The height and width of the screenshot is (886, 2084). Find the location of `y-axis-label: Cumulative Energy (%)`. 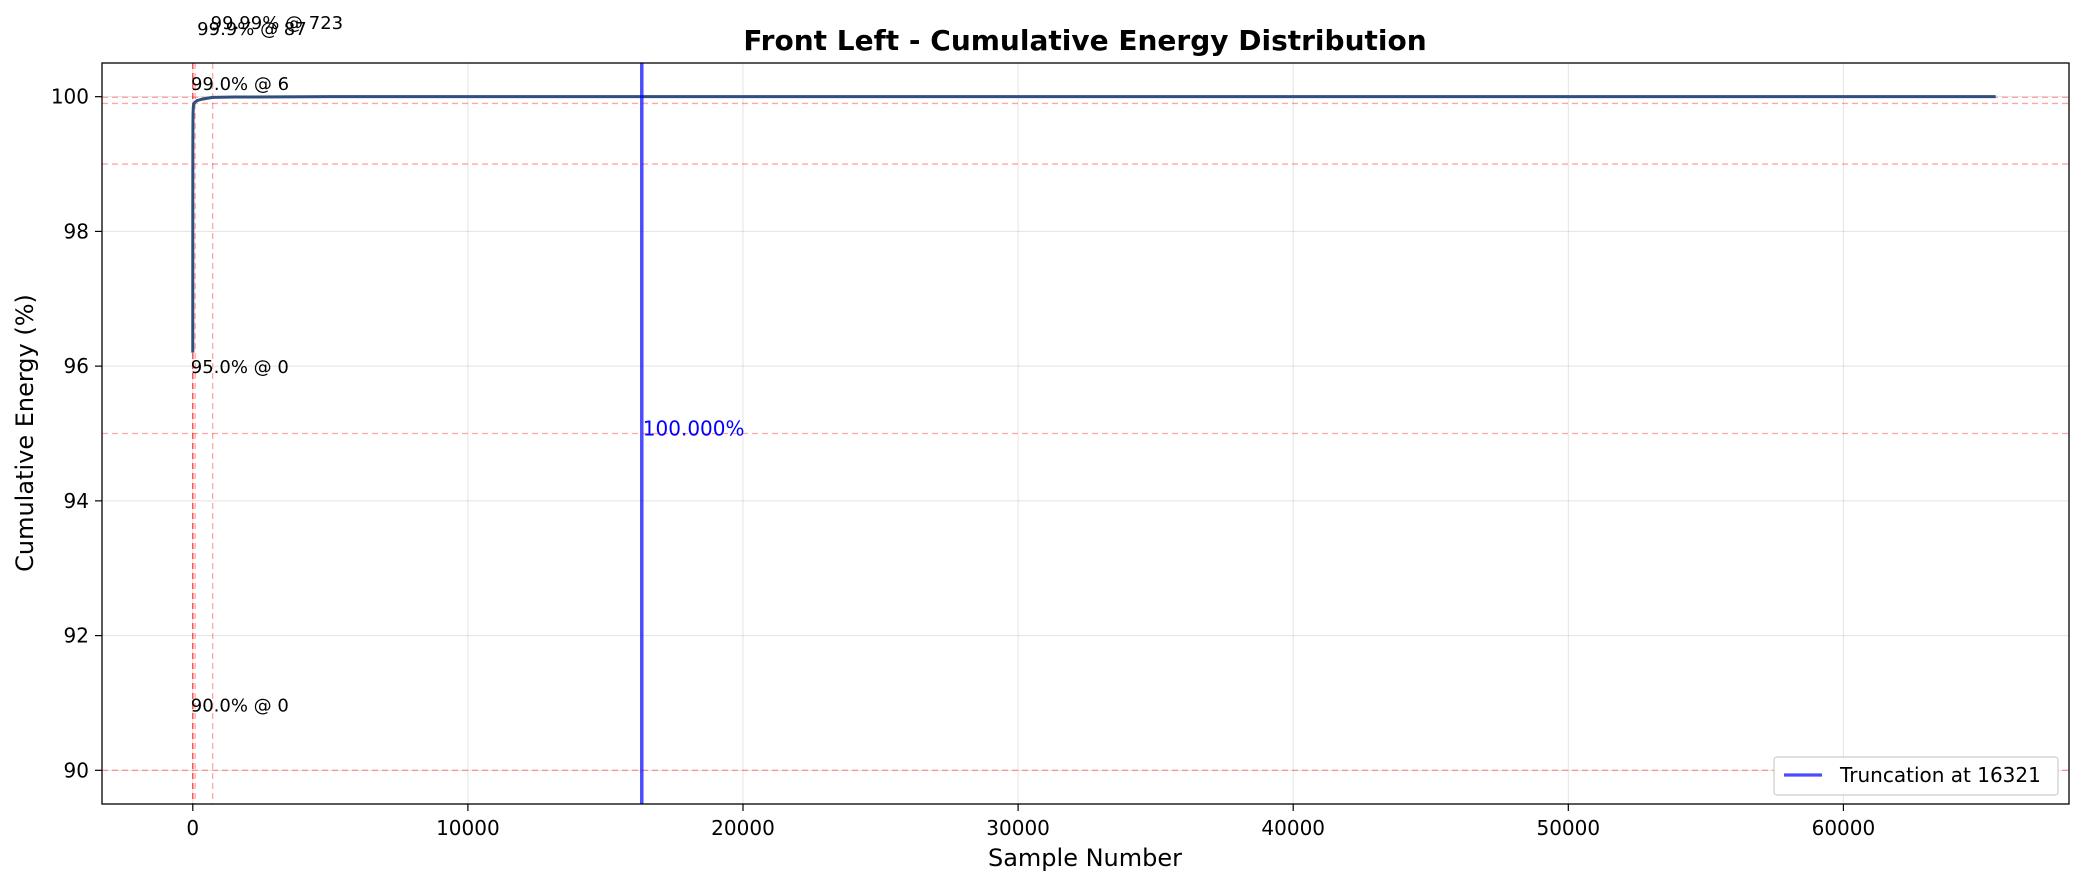

y-axis-label: Cumulative Energy (%) is located at coordinates (25, 433).